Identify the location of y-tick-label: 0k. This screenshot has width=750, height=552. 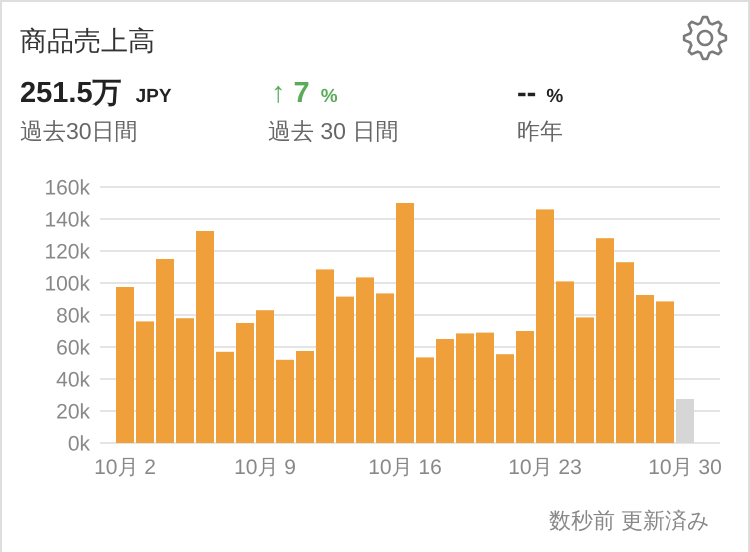
(79, 444).